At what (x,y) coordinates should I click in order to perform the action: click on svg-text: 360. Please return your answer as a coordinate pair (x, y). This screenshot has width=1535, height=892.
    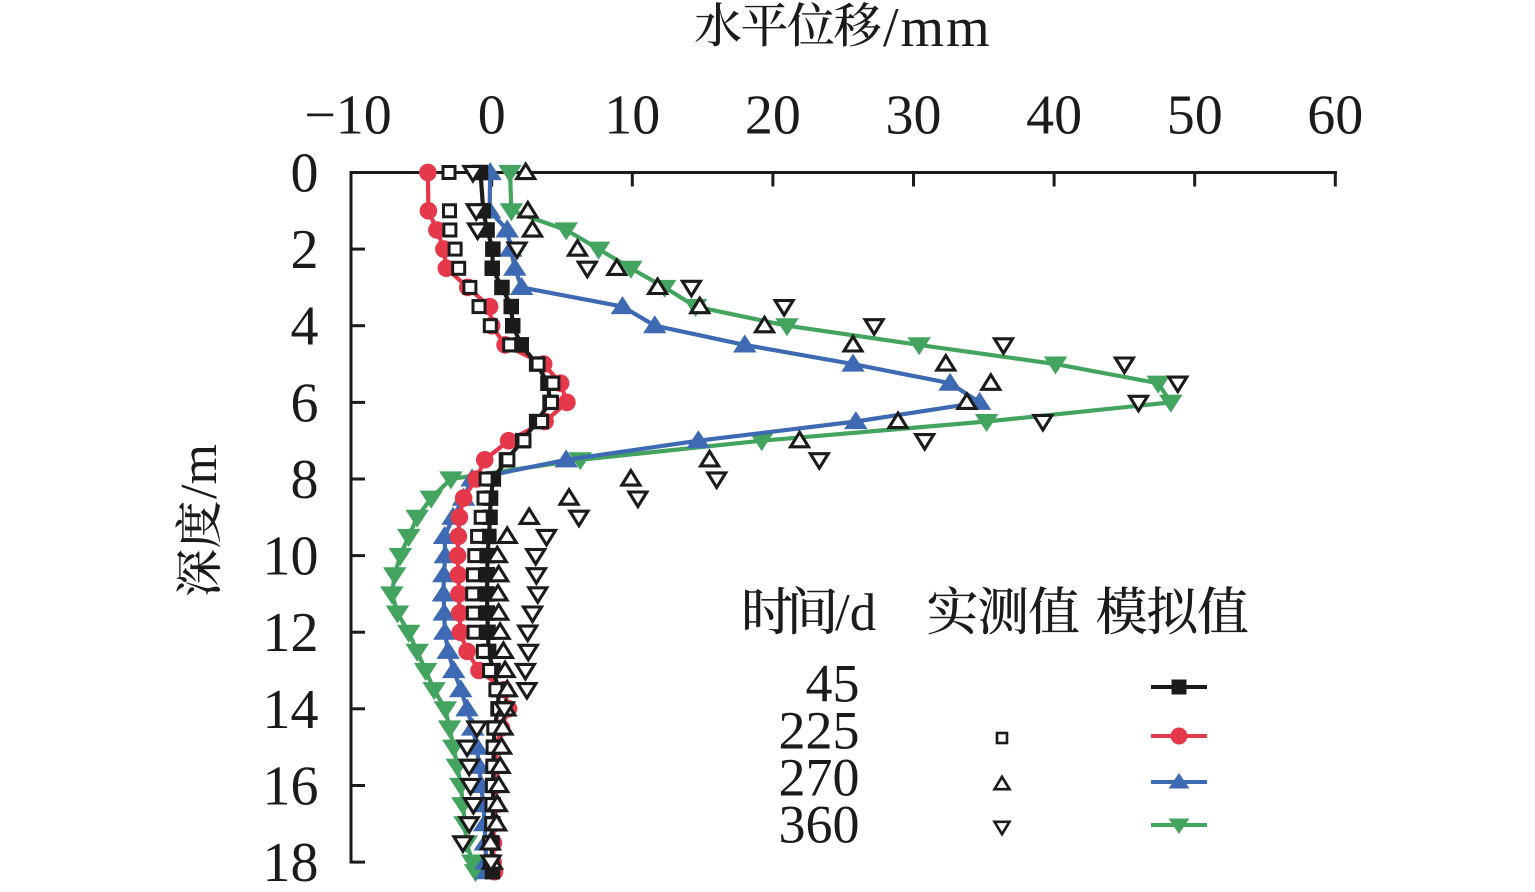
    Looking at the image, I should click on (819, 825).